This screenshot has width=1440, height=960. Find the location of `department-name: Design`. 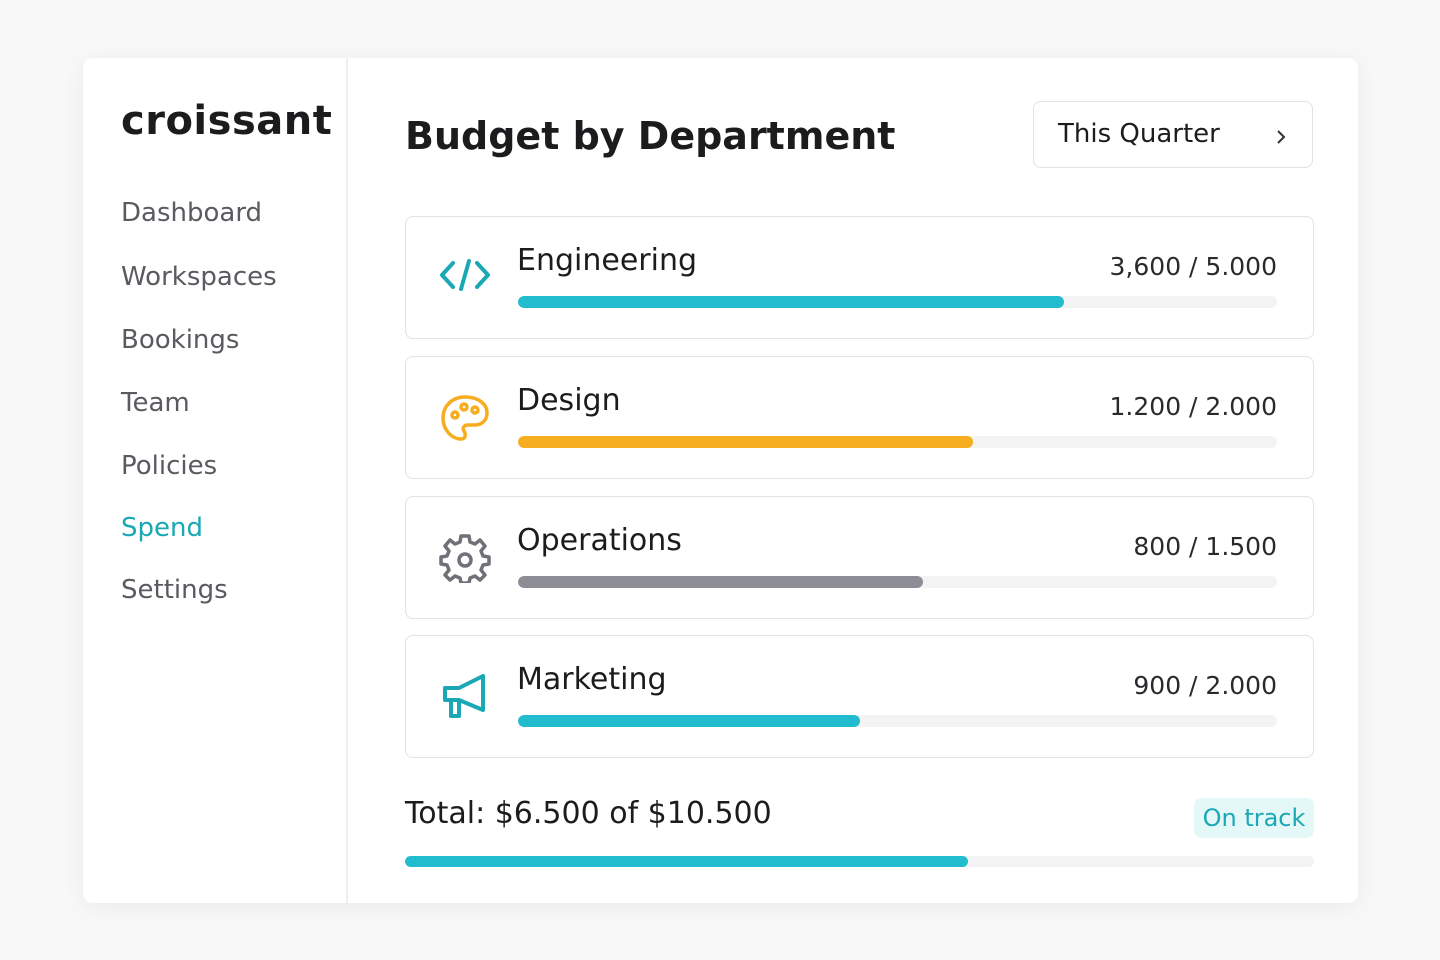

department-name: Design is located at coordinates (569, 400).